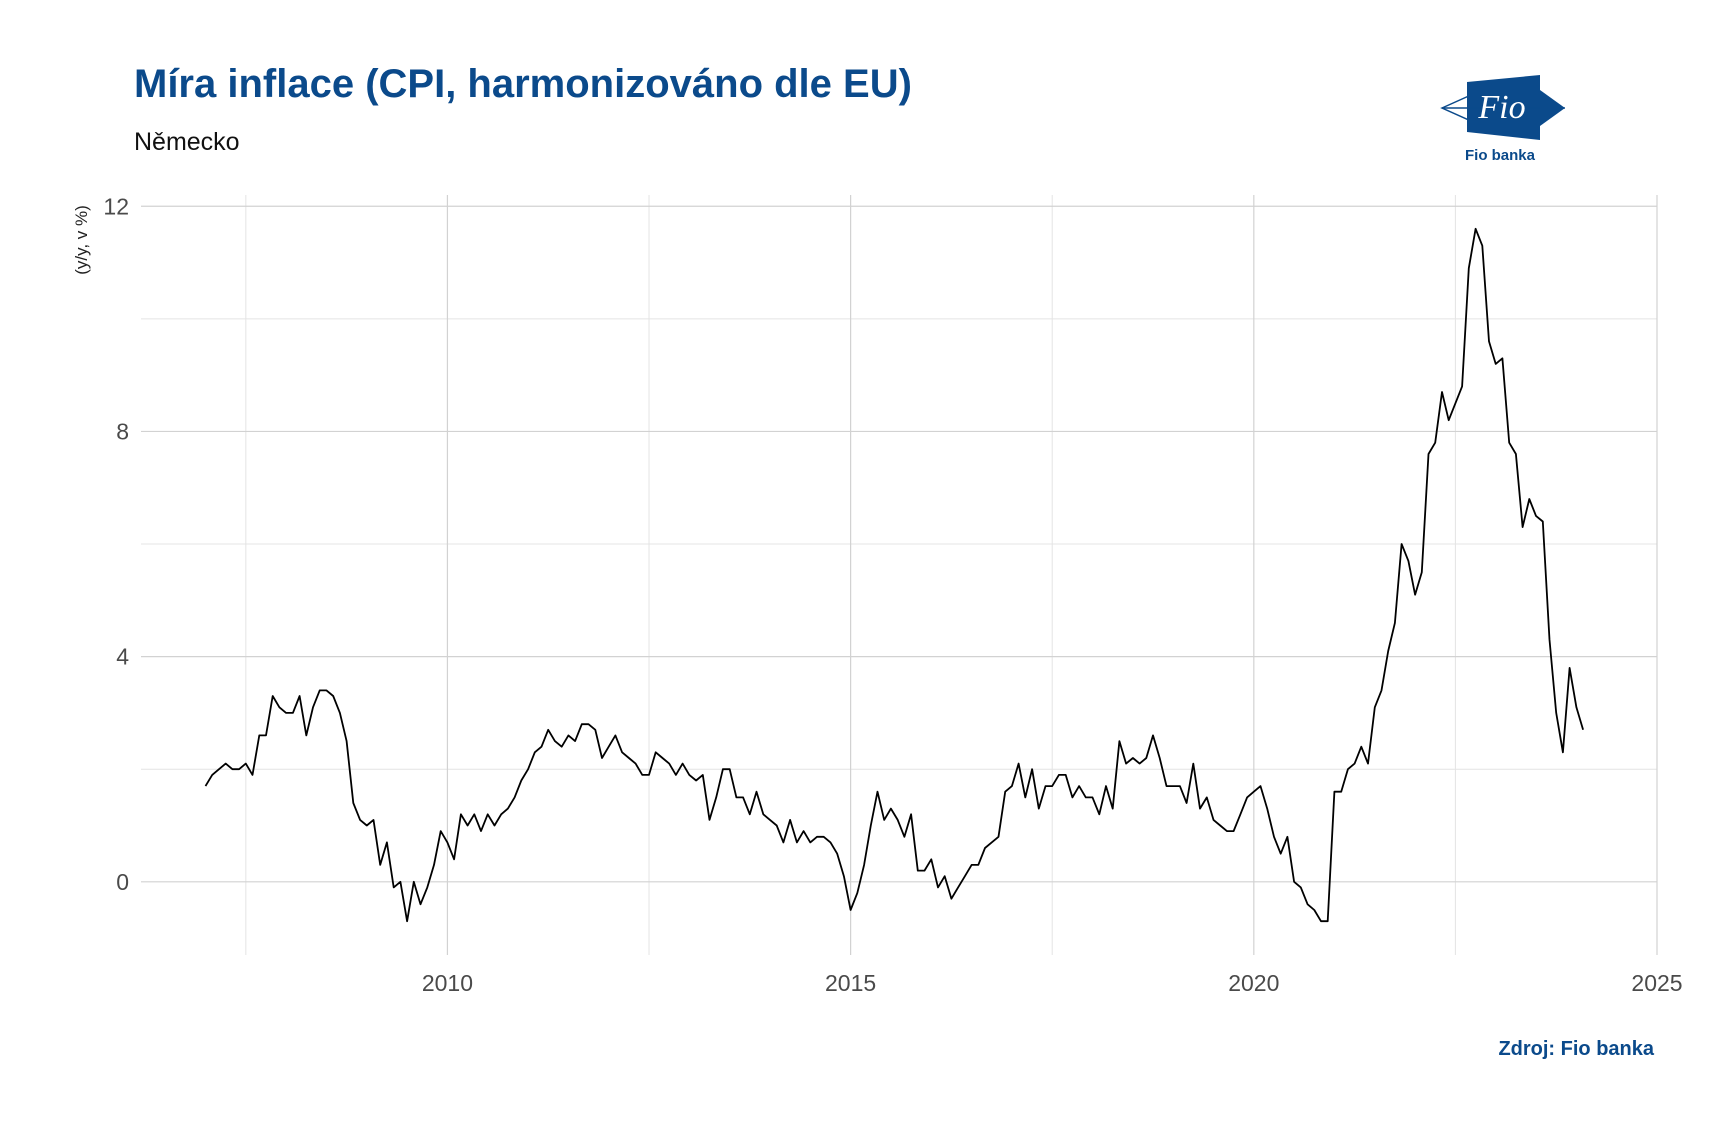 This screenshot has height=1123, width=1711. I want to click on y-tick-label: 4, so click(122, 657).